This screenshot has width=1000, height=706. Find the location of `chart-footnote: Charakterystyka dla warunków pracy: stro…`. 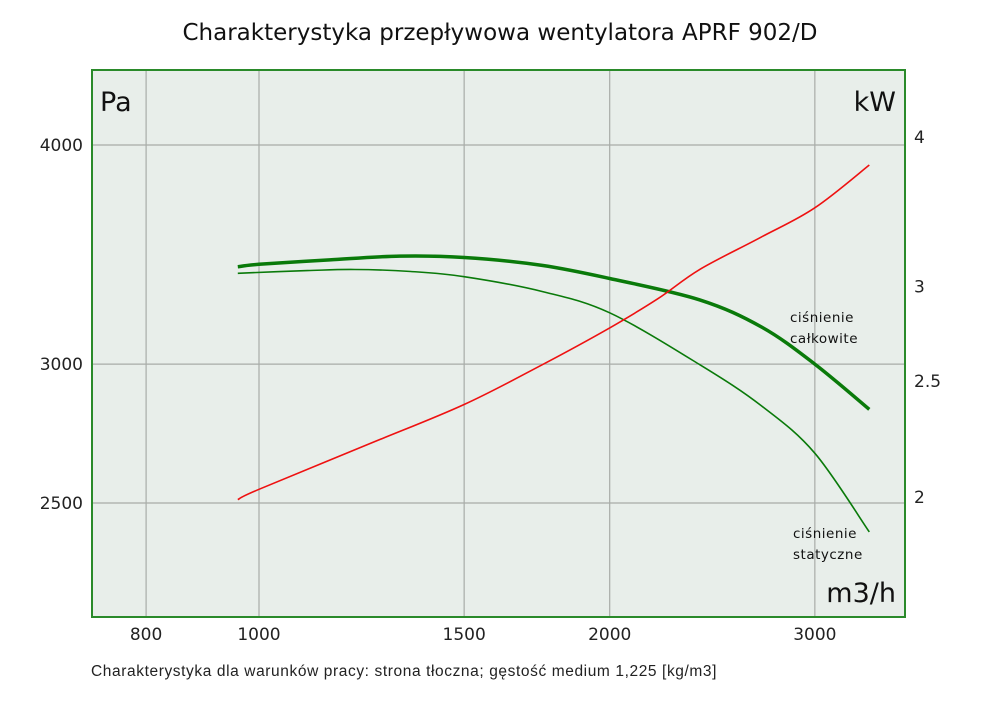

chart-footnote: Charakterystyka dla warunków pracy: stro… is located at coordinates (404, 671).